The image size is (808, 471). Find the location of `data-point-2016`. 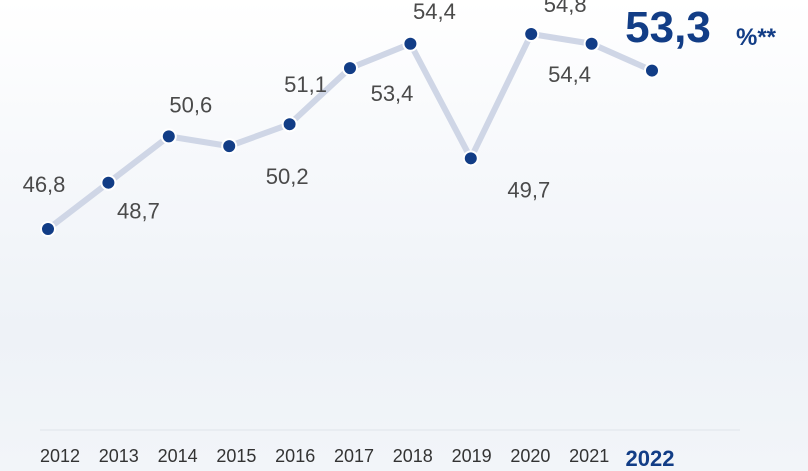

data-point-2016 is located at coordinates (289, 124).